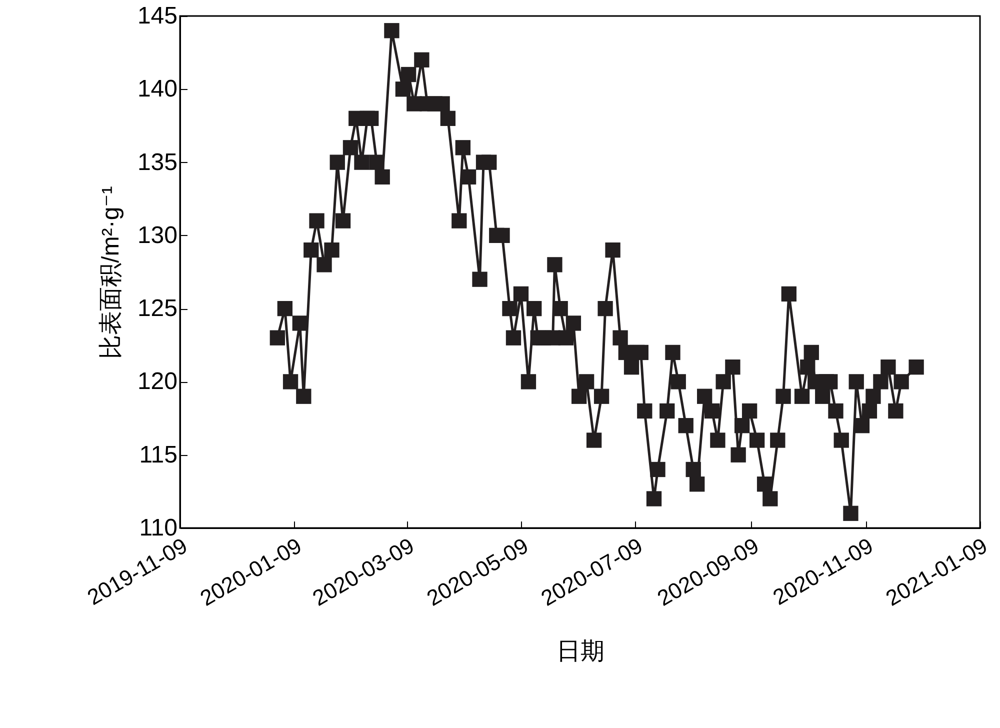 This screenshot has height=728, width=1000. What do you see at coordinates (110, 272) in the screenshot?
I see `y-axis-title: 比表面积/m²·g⁻¹` at bounding box center [110, 272].